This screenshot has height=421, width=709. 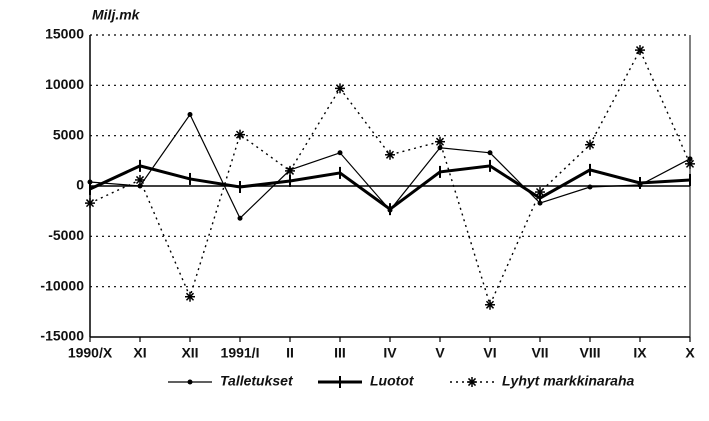 I want to click on x-tick-label: XII, so click(x=189, y=353).